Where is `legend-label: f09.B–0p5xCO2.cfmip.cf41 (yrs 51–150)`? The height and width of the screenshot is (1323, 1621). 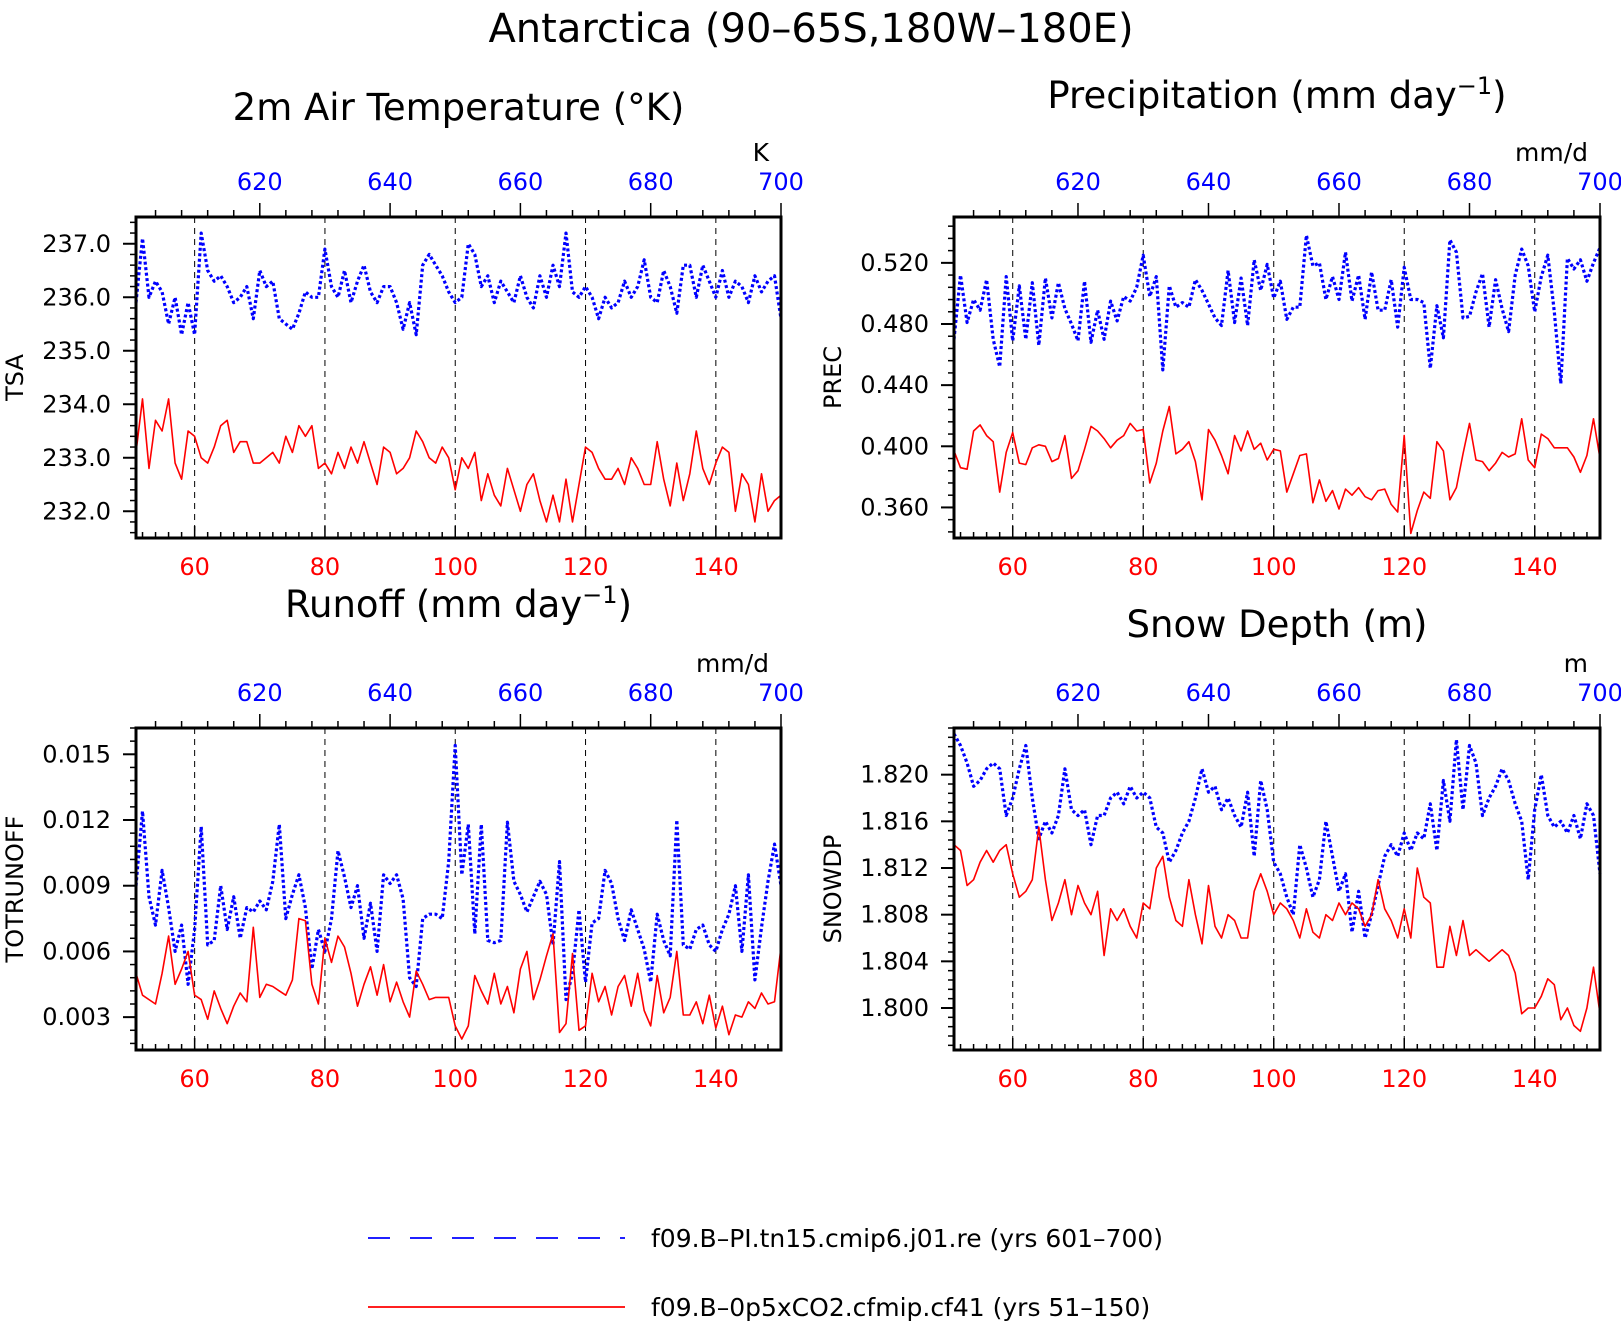
legend-label: f09.B–0p5xCO2.cfmip.cf41 (yrs 51–150) is located at coordinates (900, 1307).